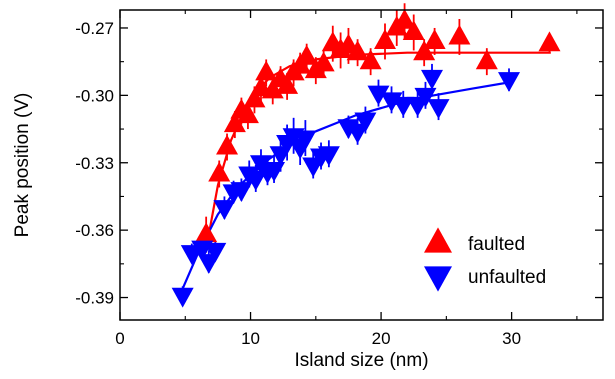  I want to click on y-axis-label: Peak position (V), so click(22, 165).